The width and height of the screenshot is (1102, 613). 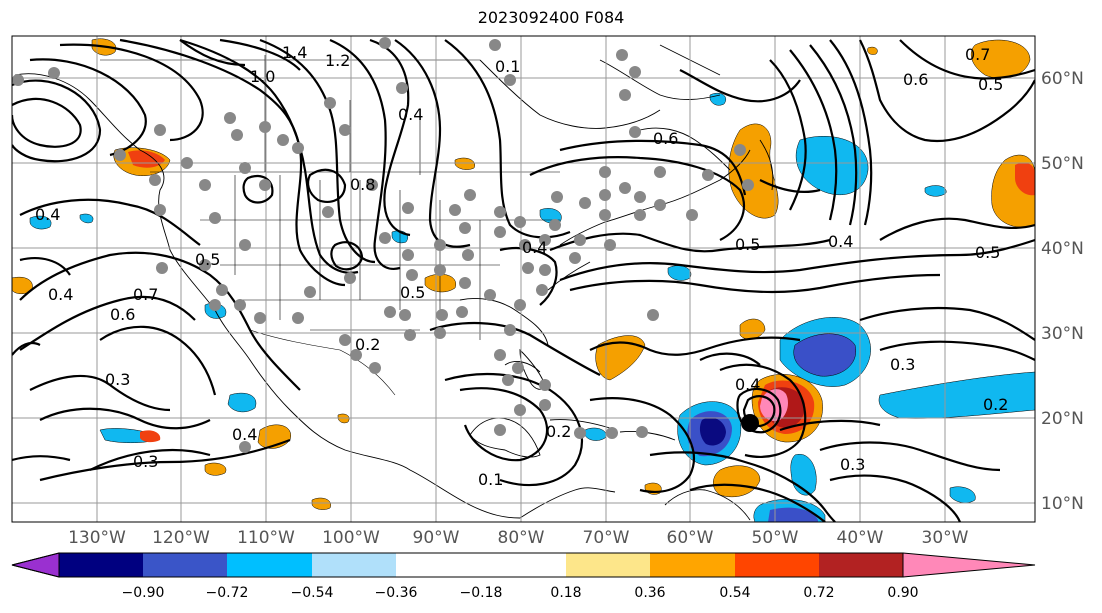 What do you see at coordinates (606, 538) in the screenshot?
I see `lon-tick: 70°W` at bounding box center [606, 538].